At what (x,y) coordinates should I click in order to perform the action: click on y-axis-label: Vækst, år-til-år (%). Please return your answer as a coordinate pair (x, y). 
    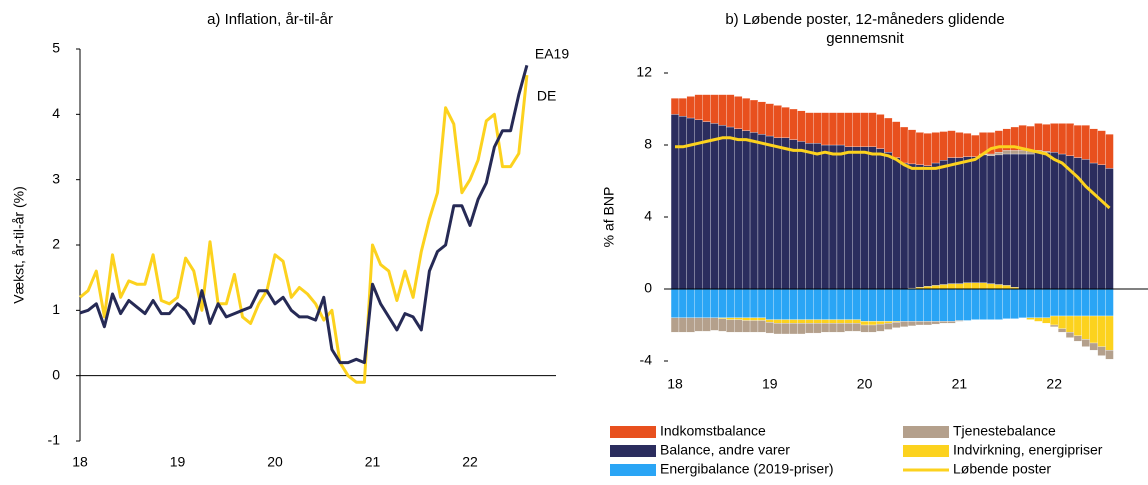
    Looking at the image, I should click on (19, 244).